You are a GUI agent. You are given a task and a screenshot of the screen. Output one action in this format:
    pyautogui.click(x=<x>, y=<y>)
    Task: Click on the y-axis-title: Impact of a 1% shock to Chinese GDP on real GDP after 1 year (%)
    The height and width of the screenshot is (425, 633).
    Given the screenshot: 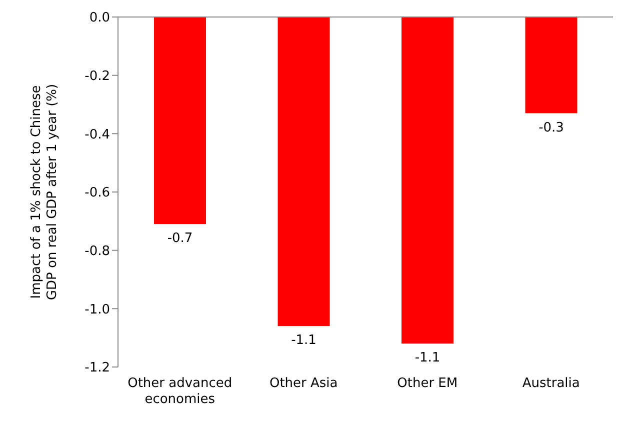 What is the action you would take?
    pyautogui.click(x=44, y=192)
    